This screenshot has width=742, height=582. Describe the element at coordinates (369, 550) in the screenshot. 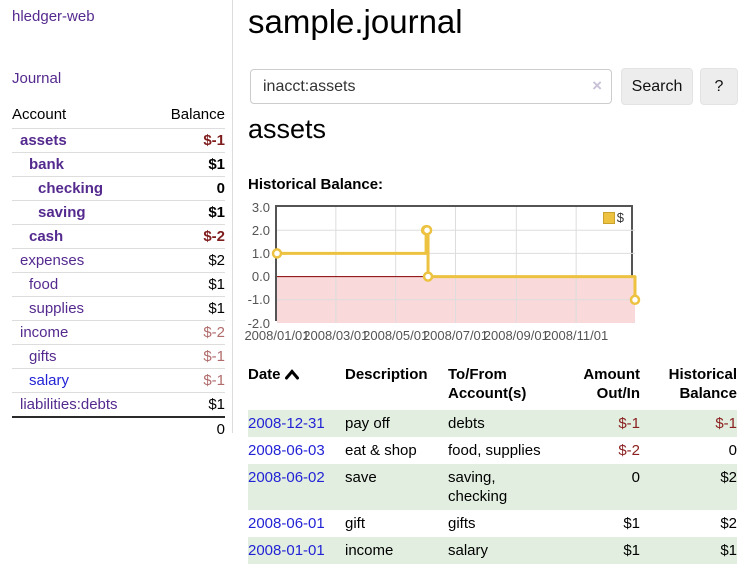

I see `register-description: income` at that location.